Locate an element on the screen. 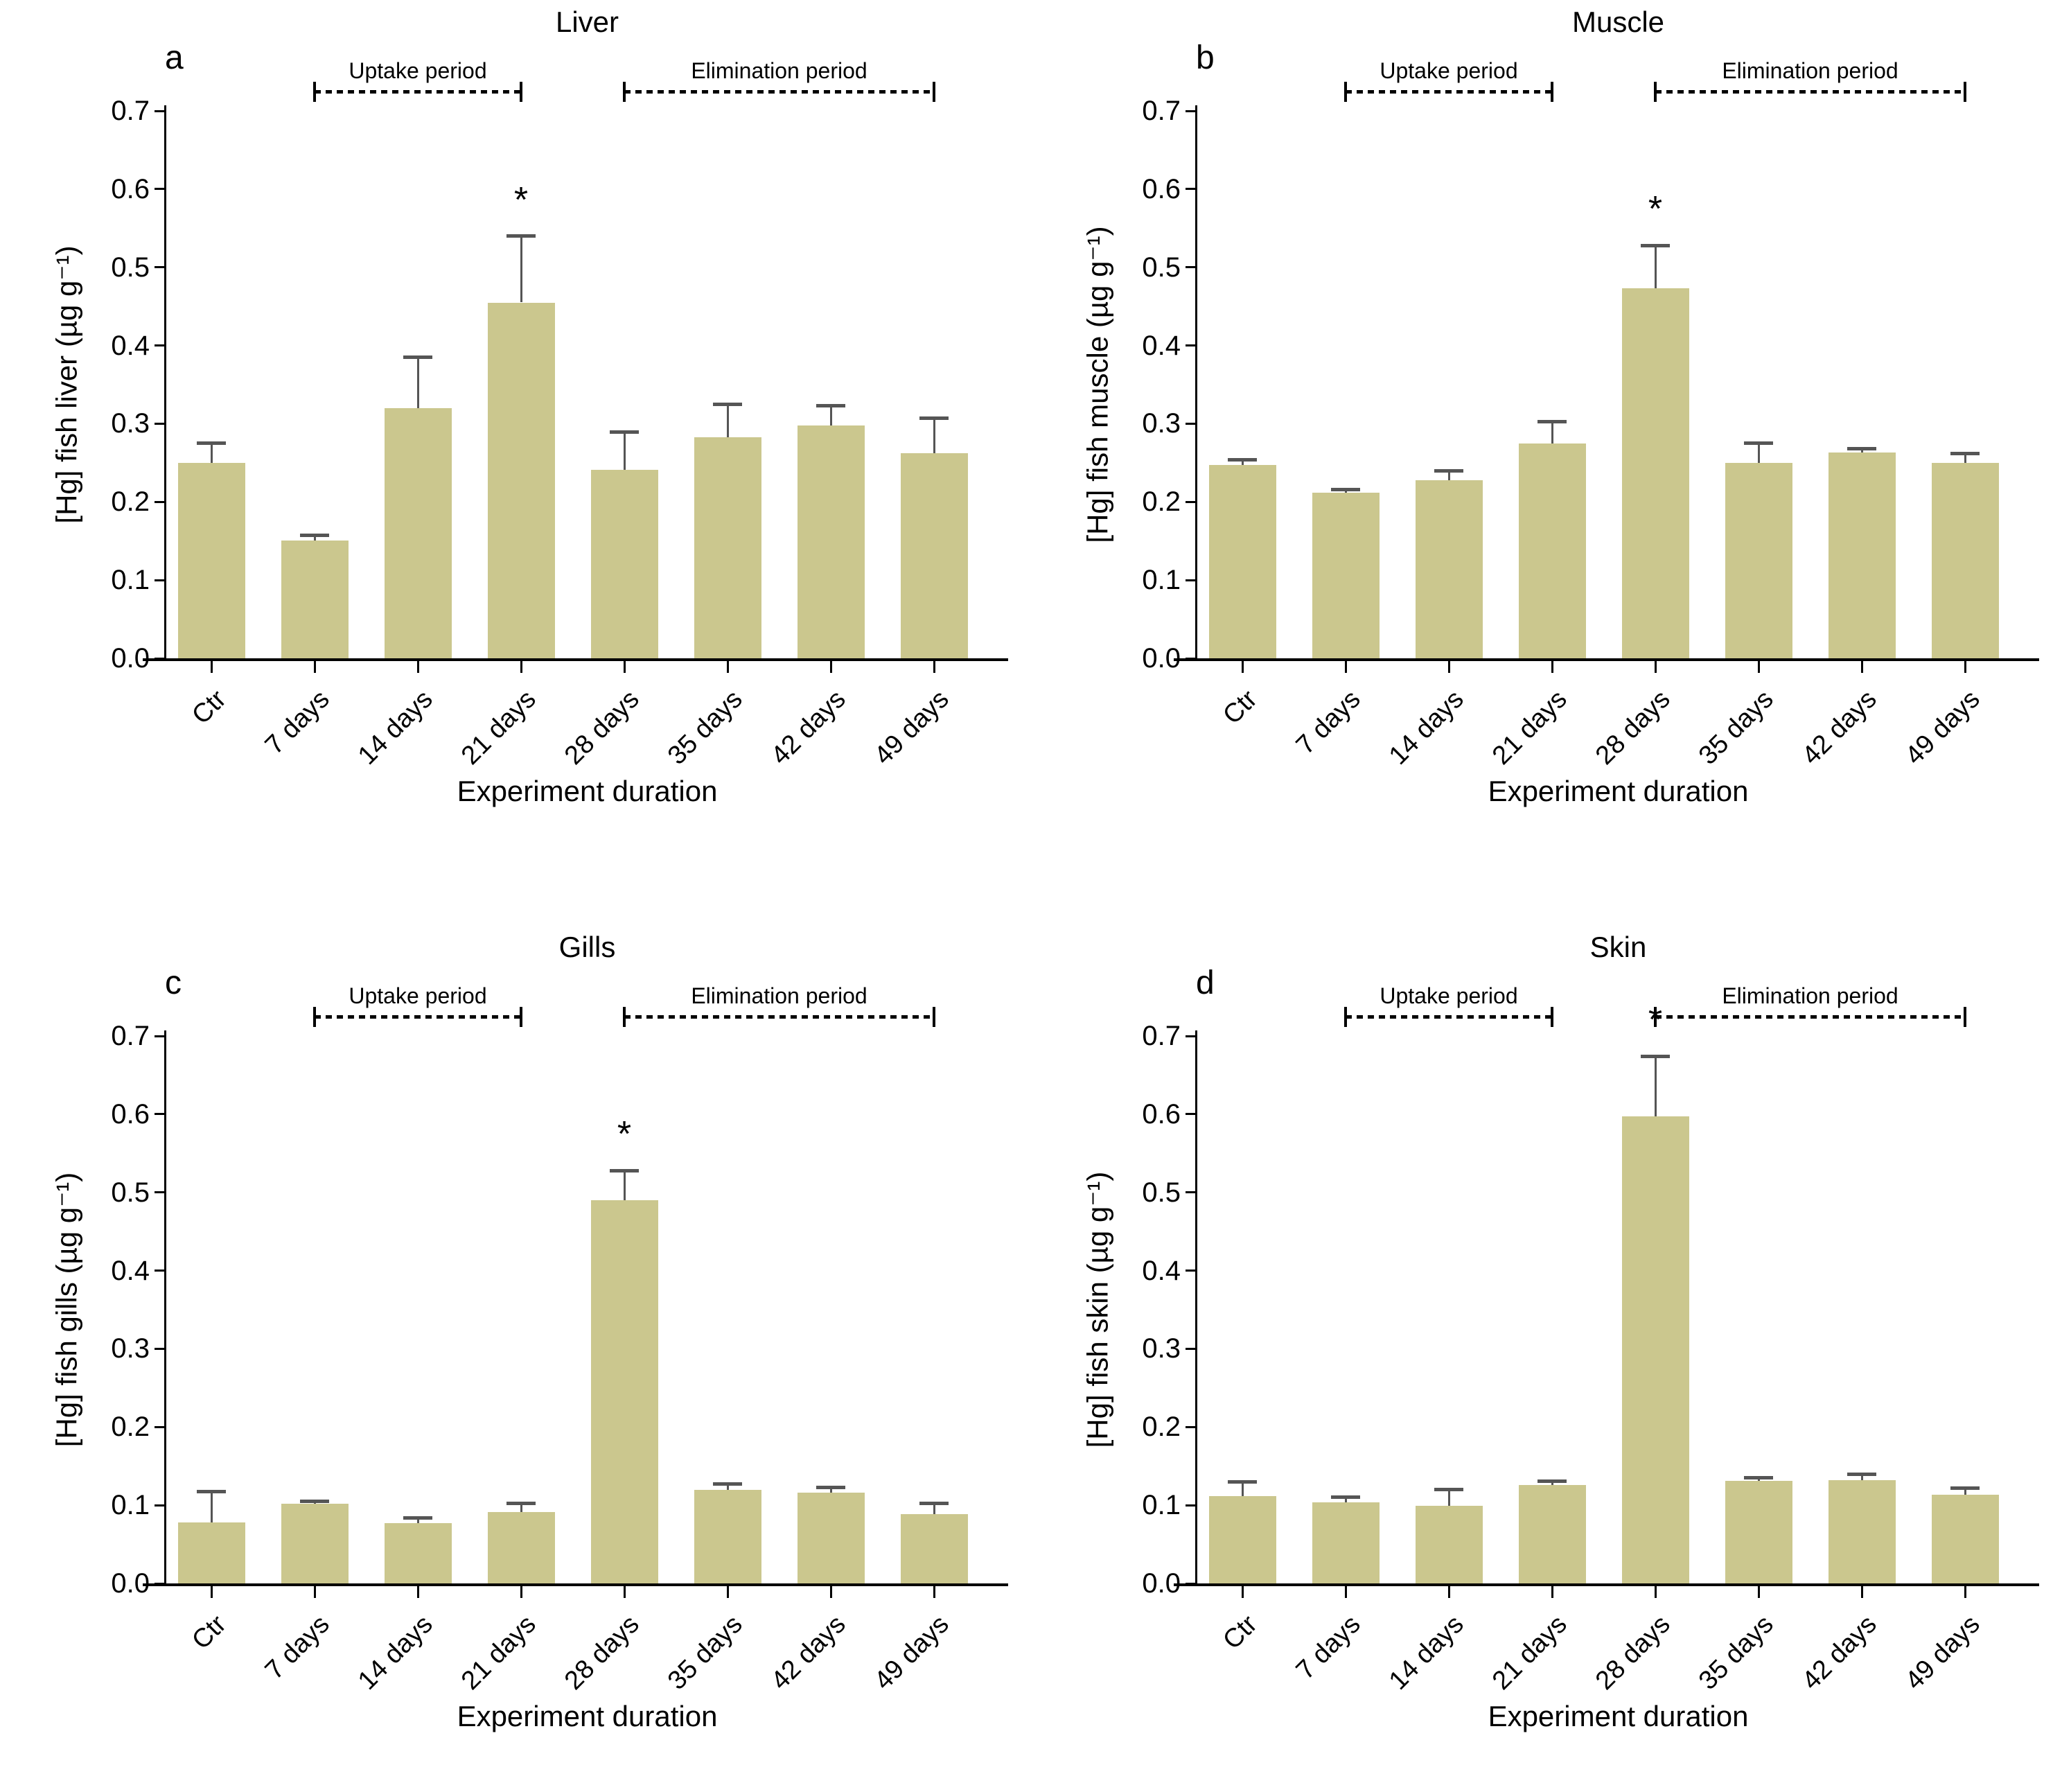 This screenshot has height=1792, width=2062. x-tick-label-text: 14 days is located at coordinates (1427, 728).